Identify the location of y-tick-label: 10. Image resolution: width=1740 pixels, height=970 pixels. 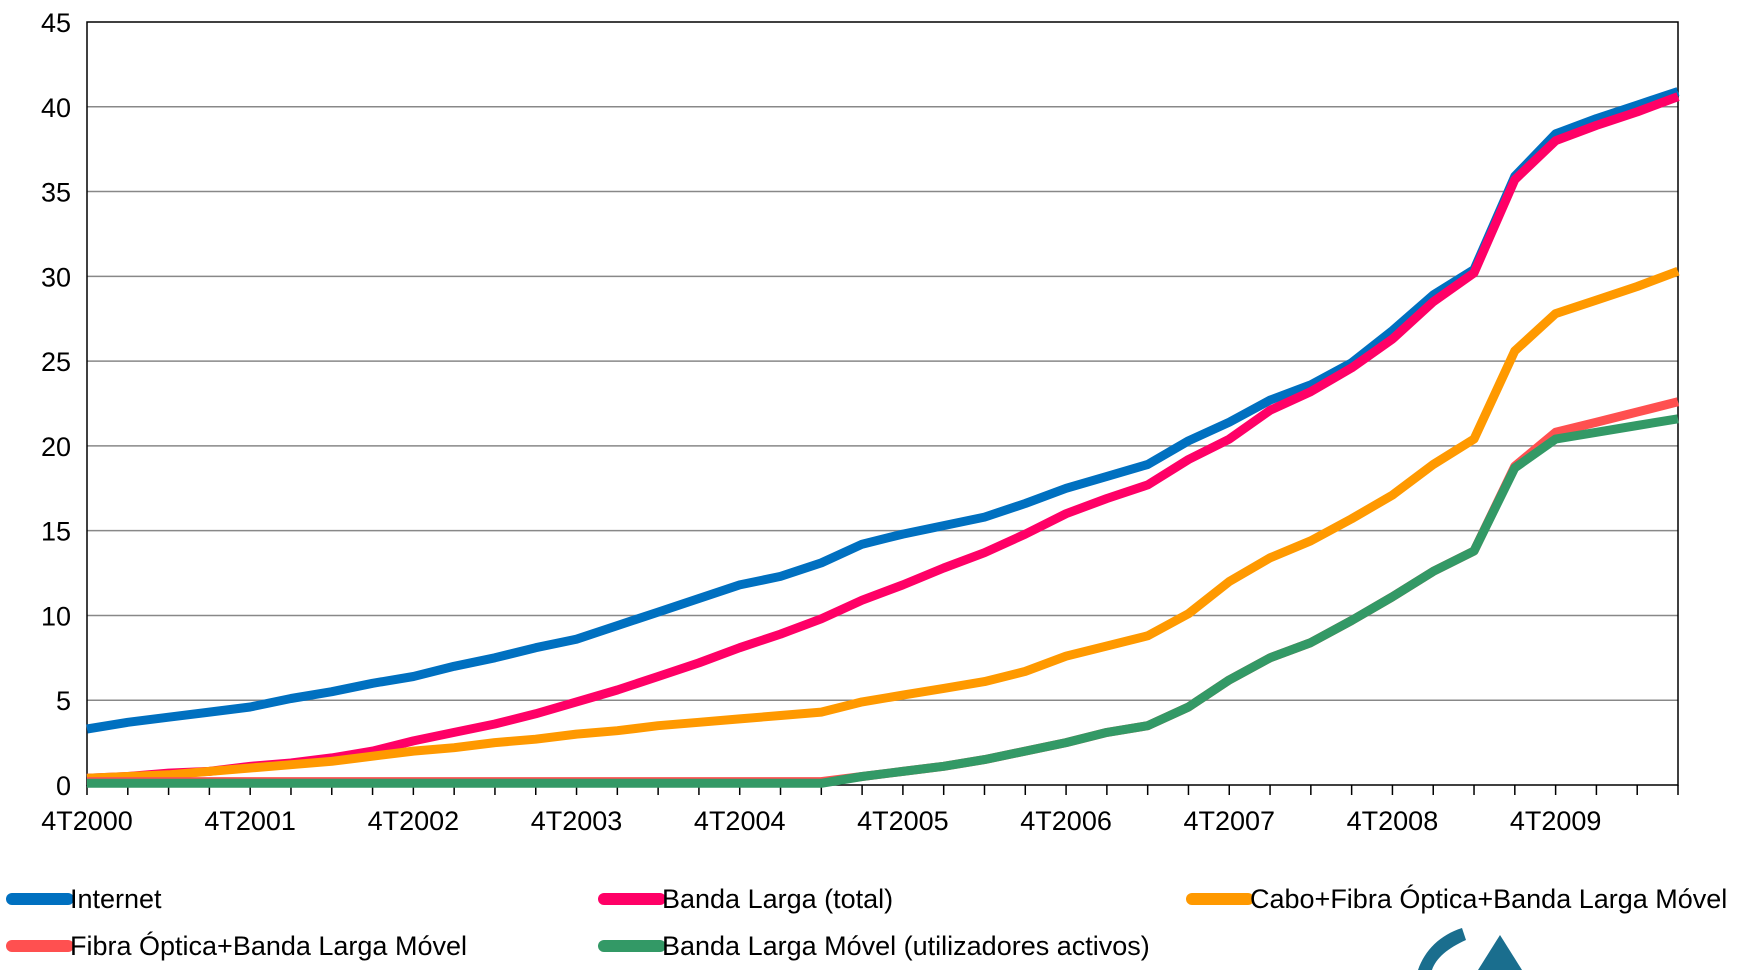
(56, 616).